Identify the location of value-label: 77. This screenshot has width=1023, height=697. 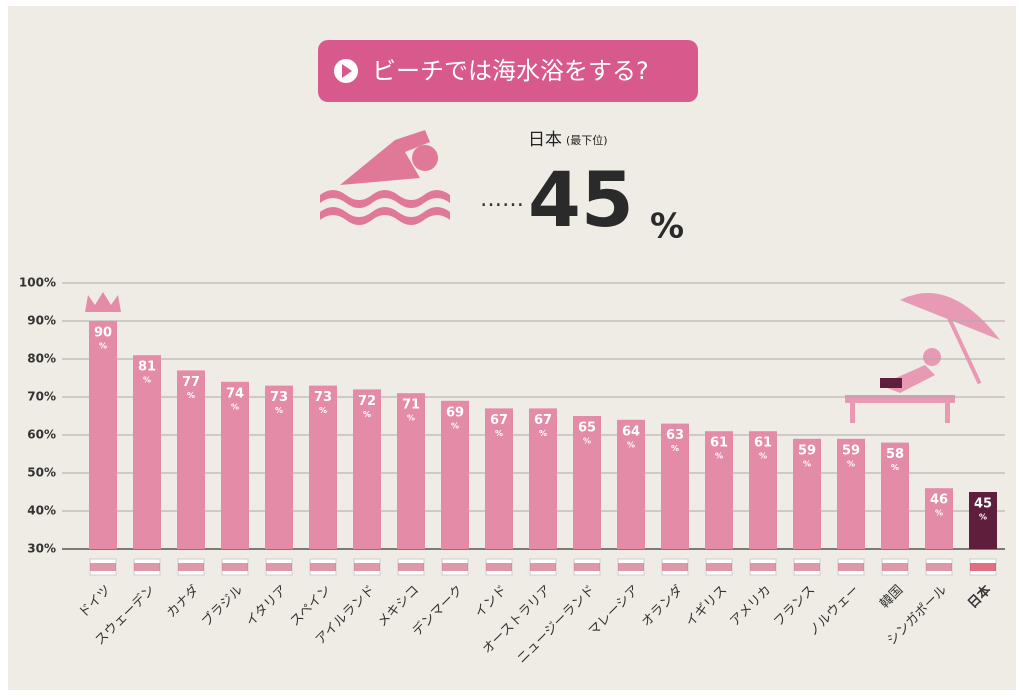
(191, 382).